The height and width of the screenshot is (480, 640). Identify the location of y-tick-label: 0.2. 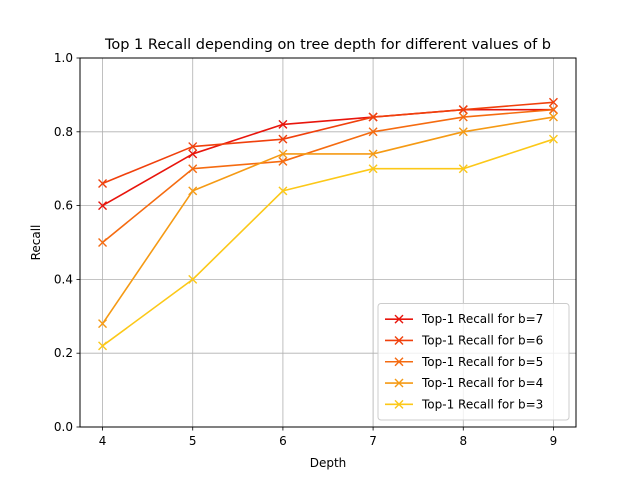
(63, 353).